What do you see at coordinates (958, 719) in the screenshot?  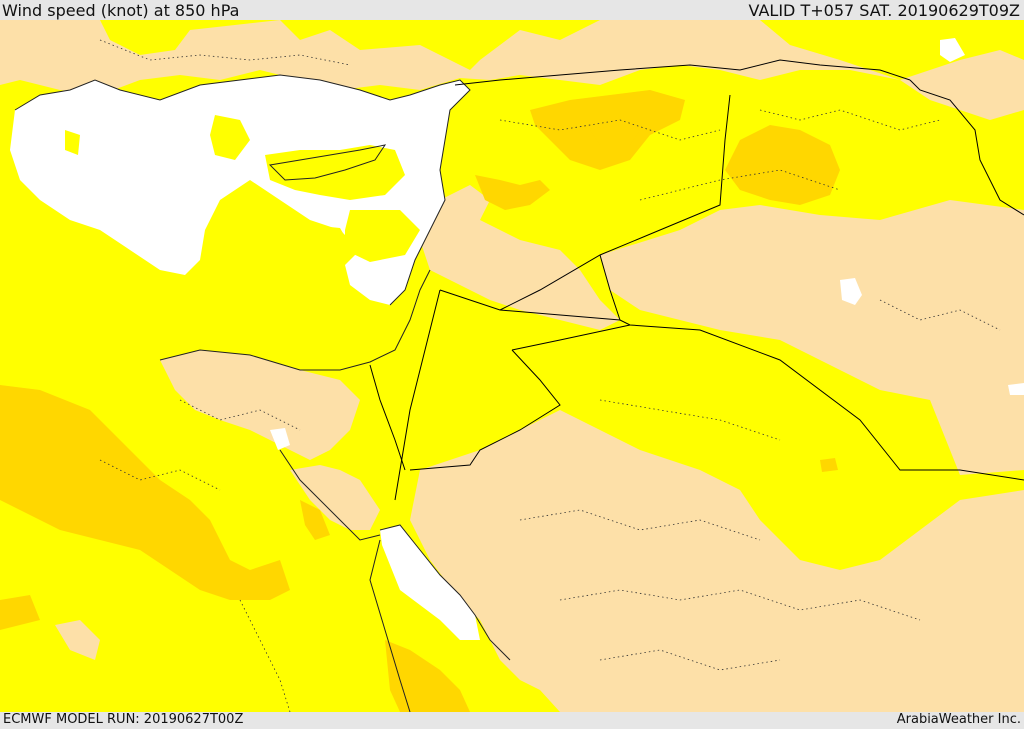 I see `credit-label: ArabiaWeather Inc.` at bounding box center [958, 719].